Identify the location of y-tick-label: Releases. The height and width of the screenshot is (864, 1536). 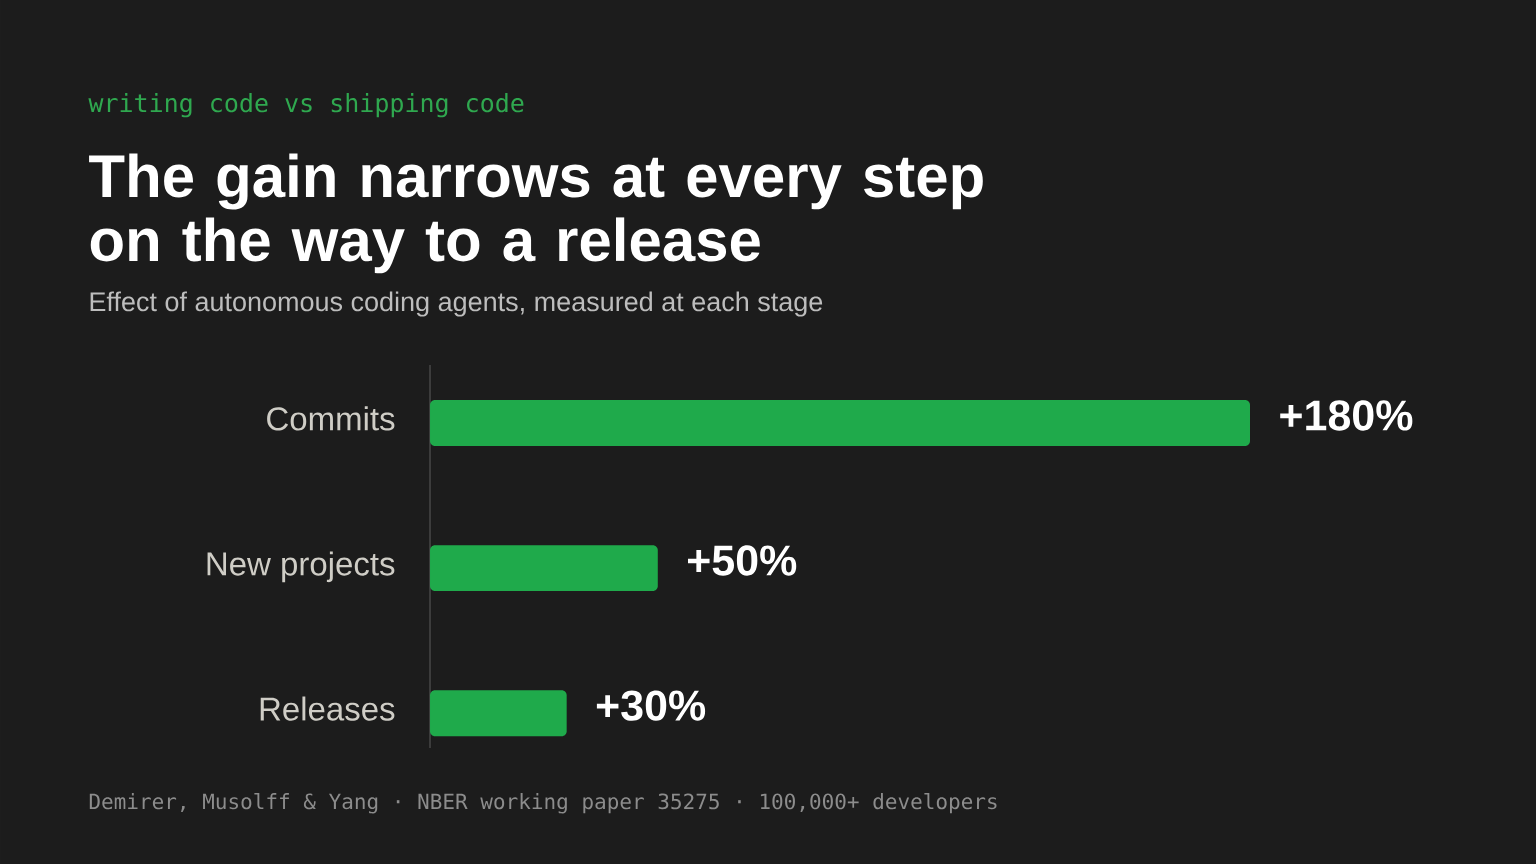
(327, 708).